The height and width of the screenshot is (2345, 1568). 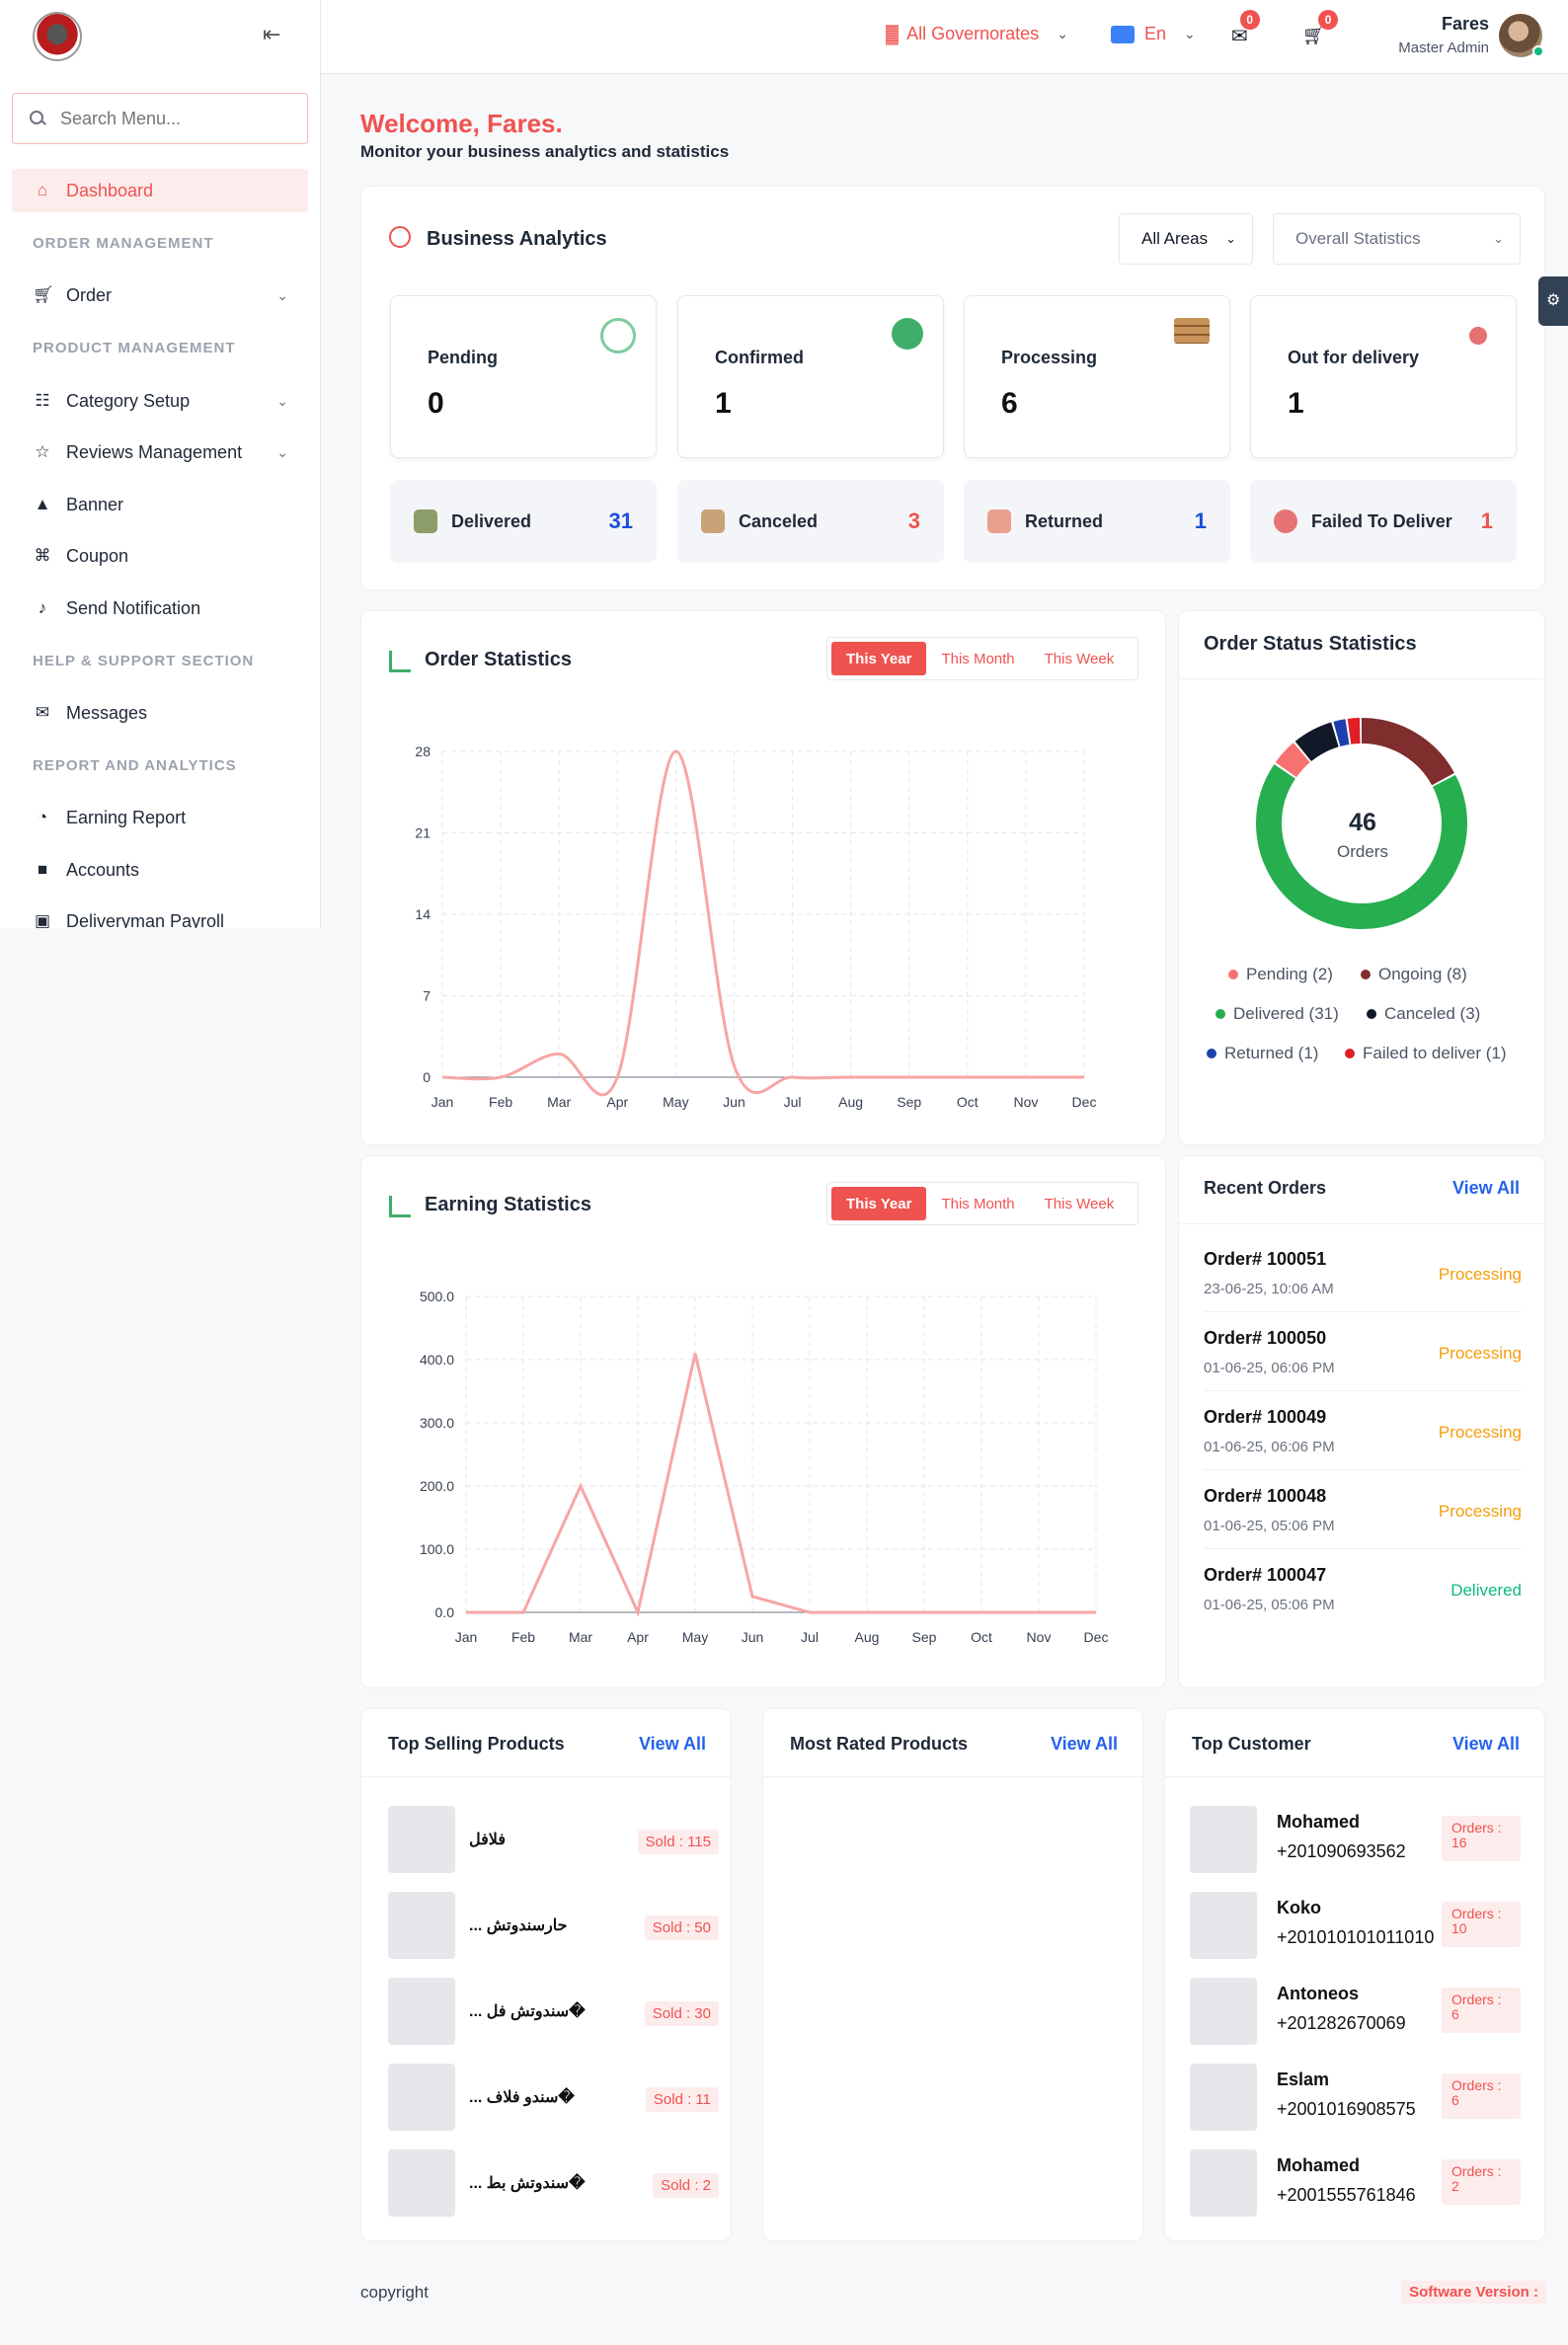 What do you see at coordinates (160, 190) in the screenshot?
I see `sidebar-item-dashboard: ⌂ Dashboard` at bounding box center [160, 190].